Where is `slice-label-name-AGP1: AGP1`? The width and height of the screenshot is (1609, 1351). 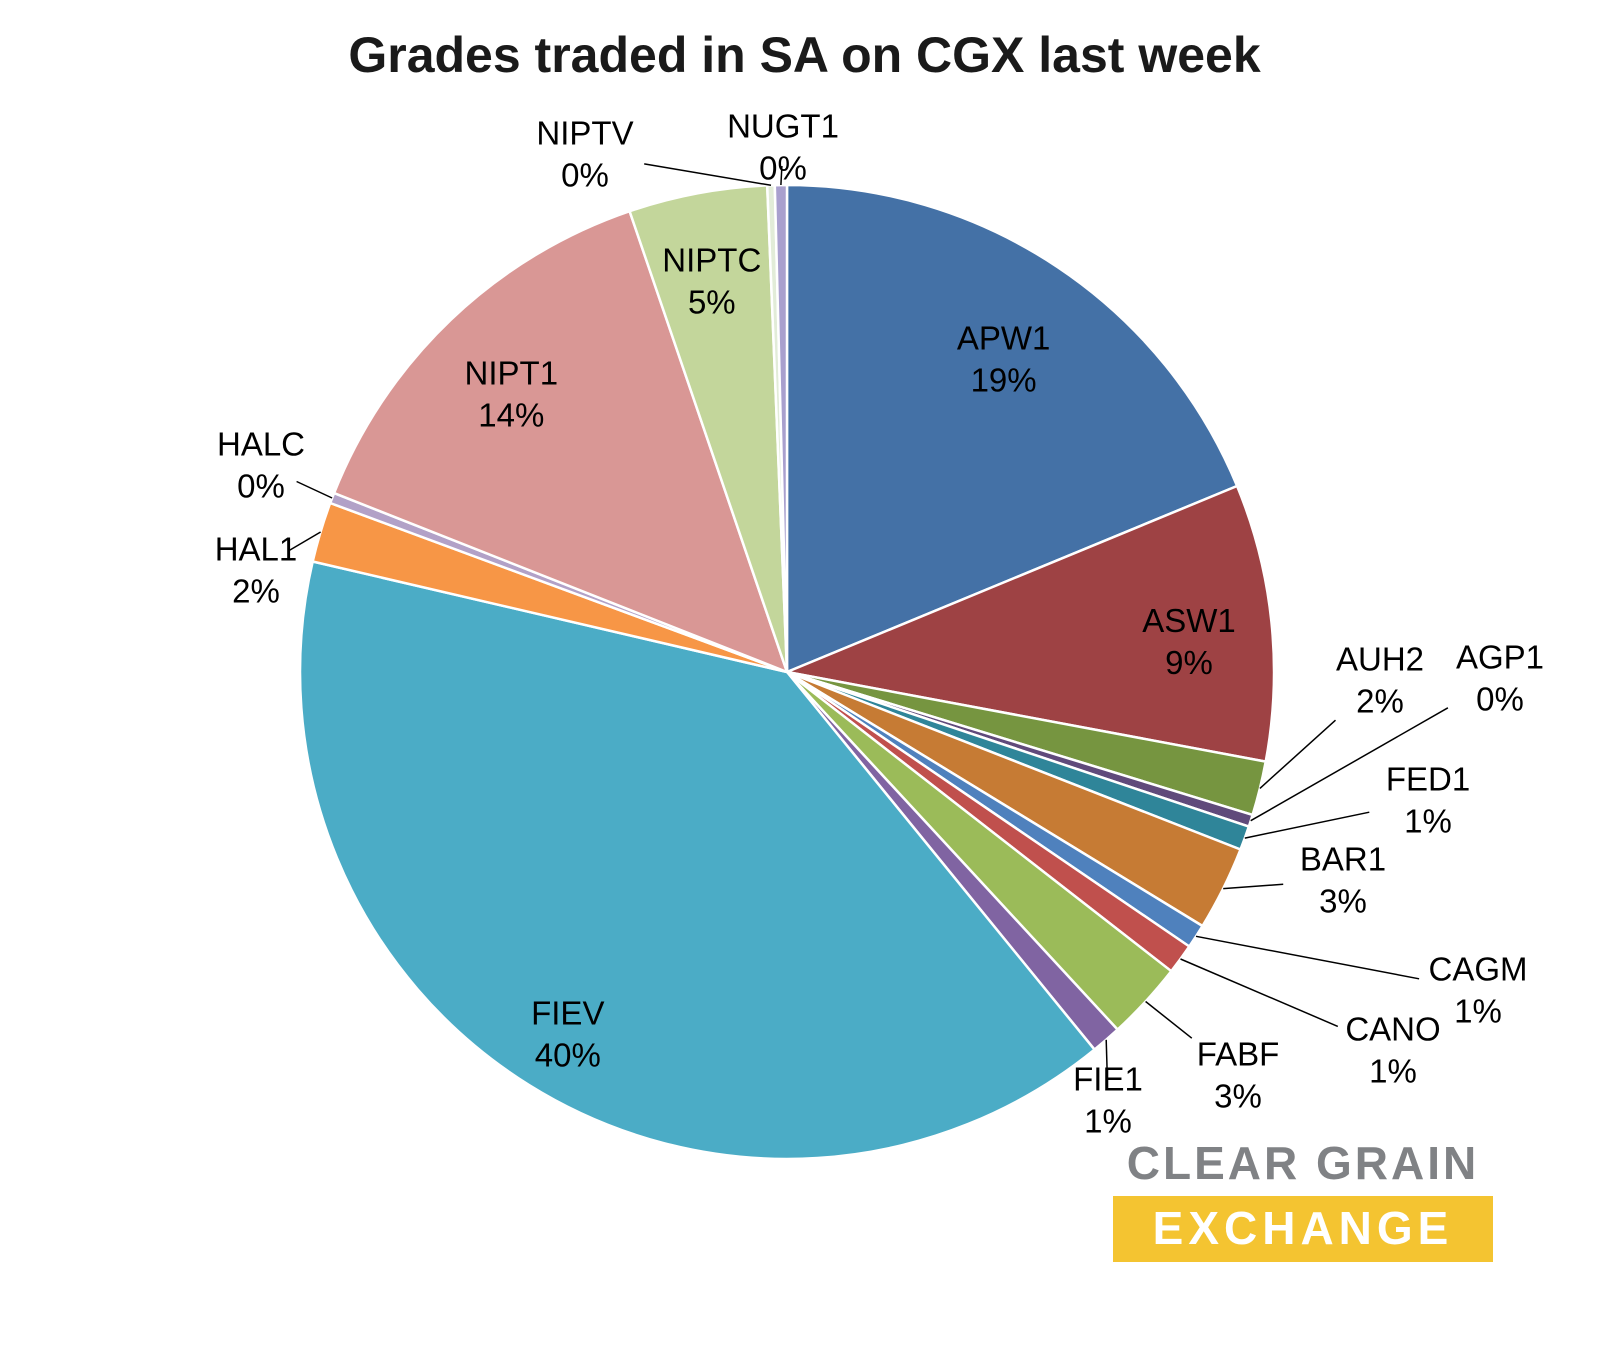
slice-label-name-AGP1: AGP1 is located at coordinates (1500, 657).